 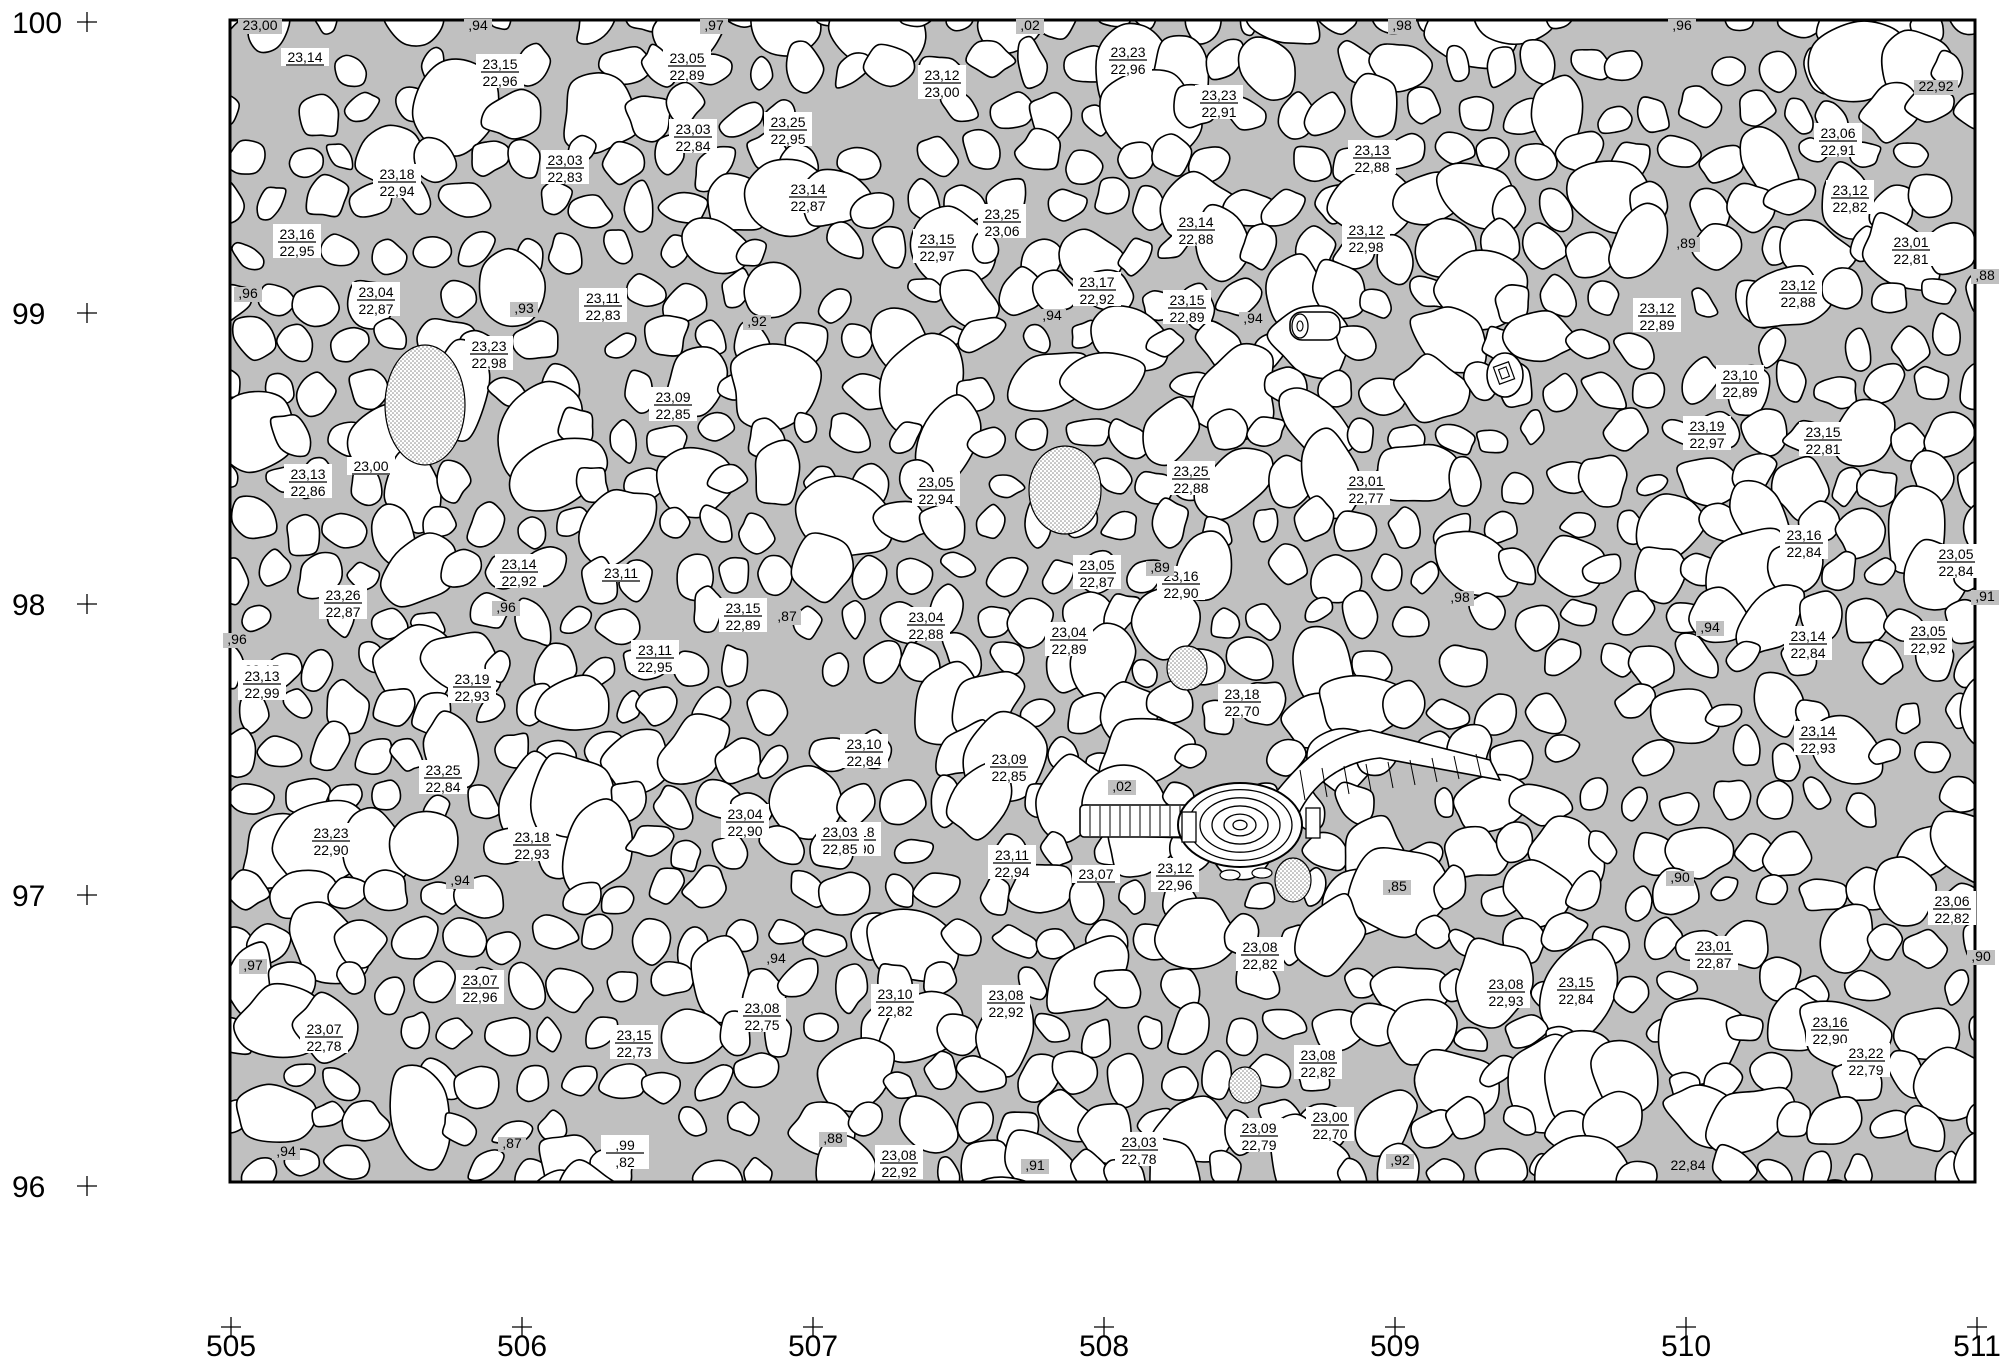 I want to click on level-bottom: 22,84, so click(x=442, y=787).